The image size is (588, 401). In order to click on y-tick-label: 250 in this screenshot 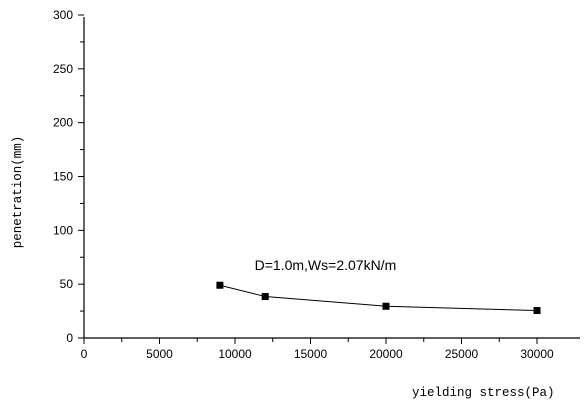, I will do `click(63, 69)`.